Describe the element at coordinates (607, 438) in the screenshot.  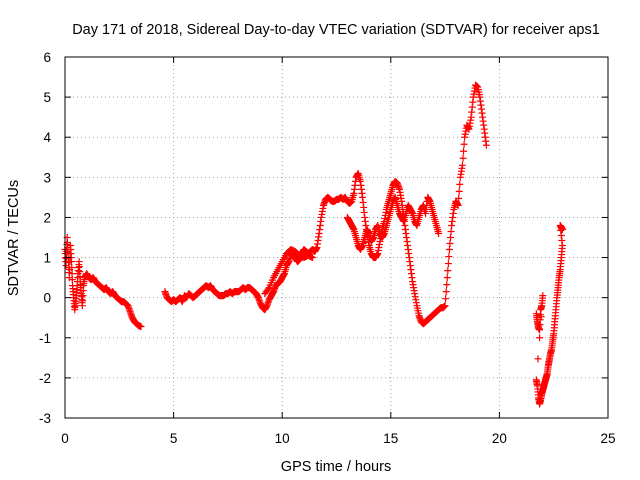
I see `x-tick-label: 25` at that location.